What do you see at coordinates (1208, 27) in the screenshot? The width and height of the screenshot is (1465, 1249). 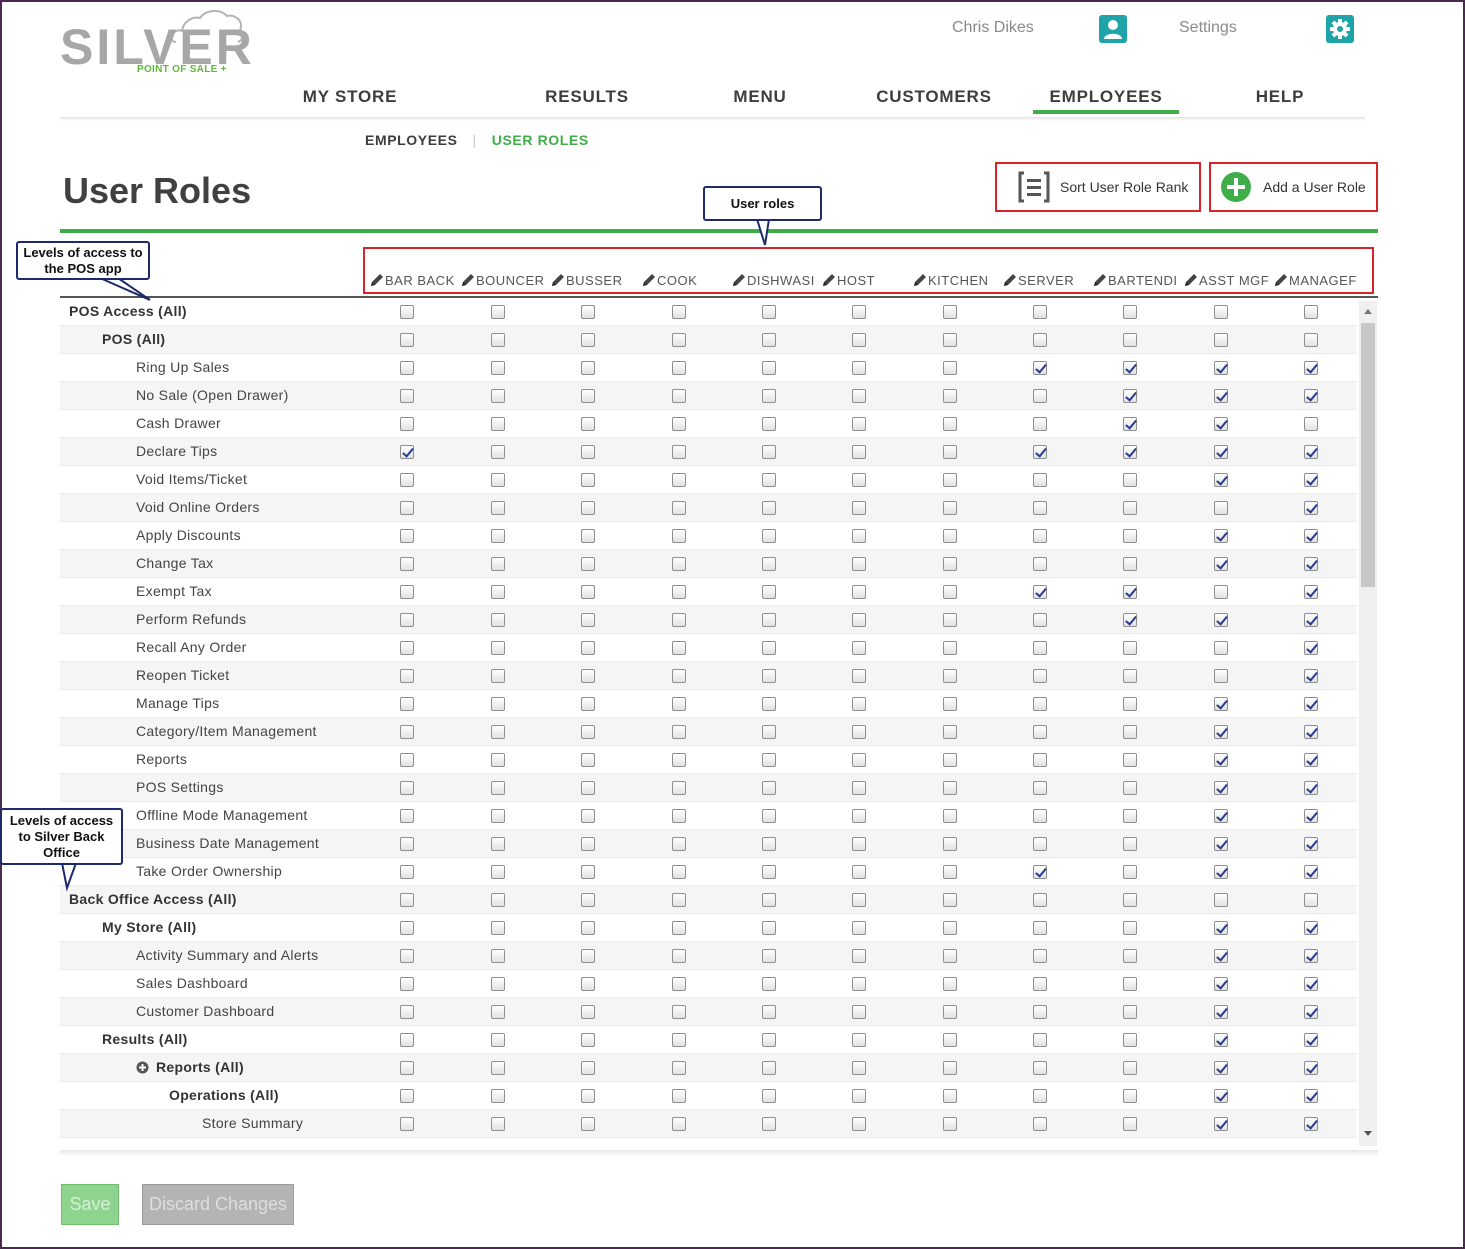 I see `settings-link: Settings` at bounding box center [1208, 27].